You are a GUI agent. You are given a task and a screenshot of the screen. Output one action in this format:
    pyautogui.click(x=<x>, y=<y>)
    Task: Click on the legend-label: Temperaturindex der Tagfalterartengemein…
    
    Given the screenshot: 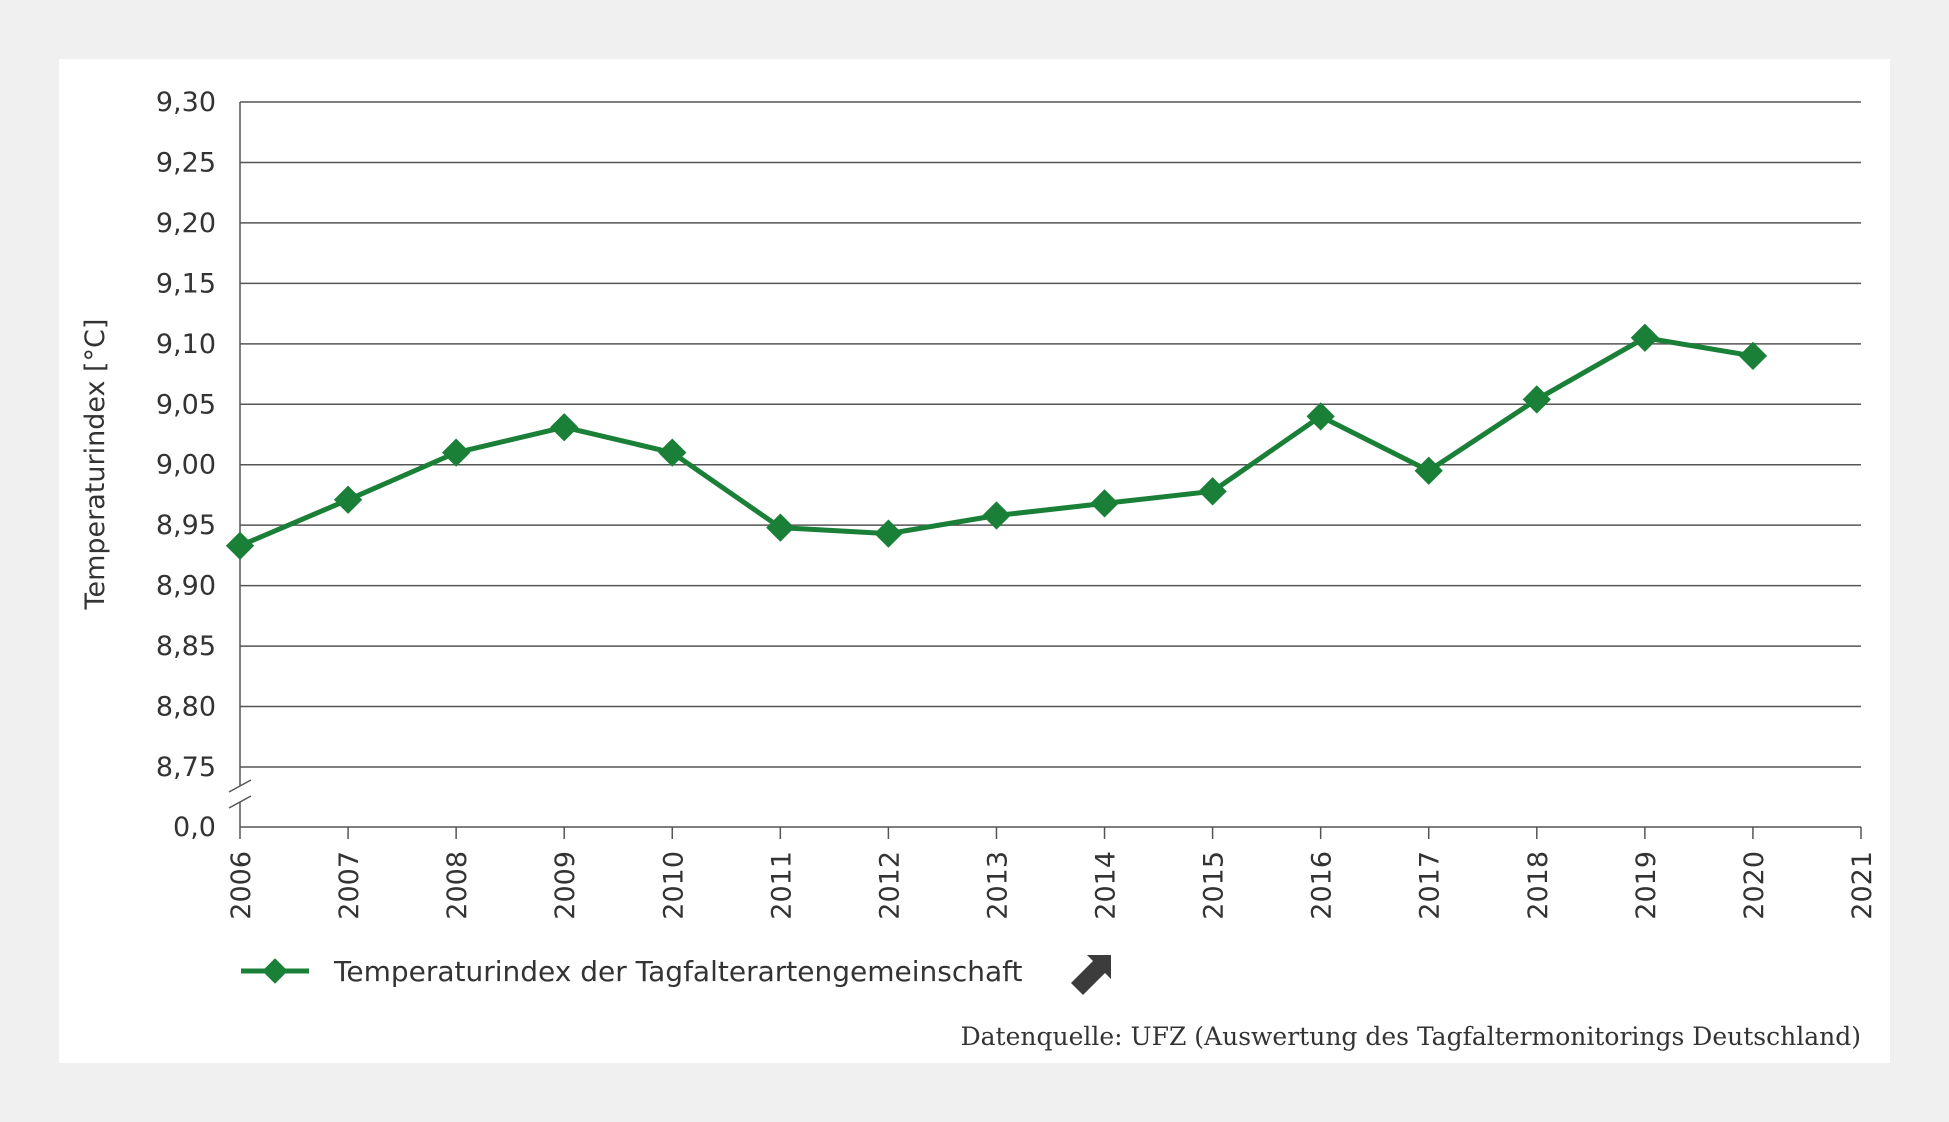 What is the action you would take?
    pyautogui.click(x=677, y=971)
    